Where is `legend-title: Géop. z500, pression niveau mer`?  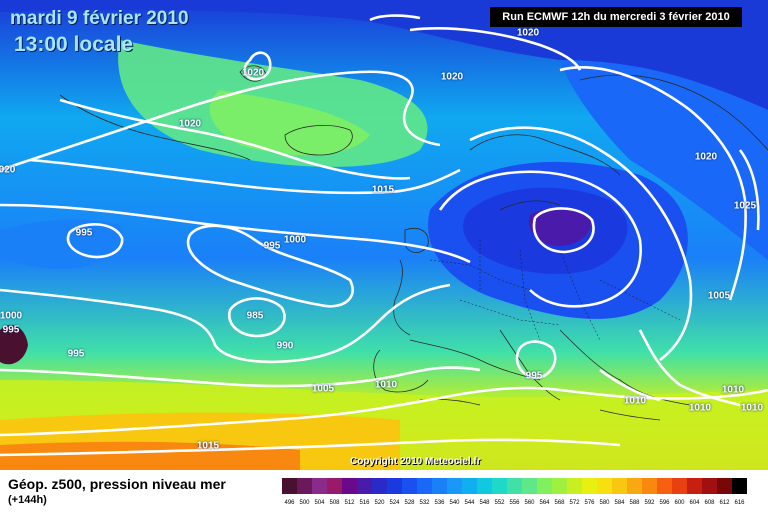 legend-title: Géop. z500, pression niveau mer is located at coordinates (117, 484).